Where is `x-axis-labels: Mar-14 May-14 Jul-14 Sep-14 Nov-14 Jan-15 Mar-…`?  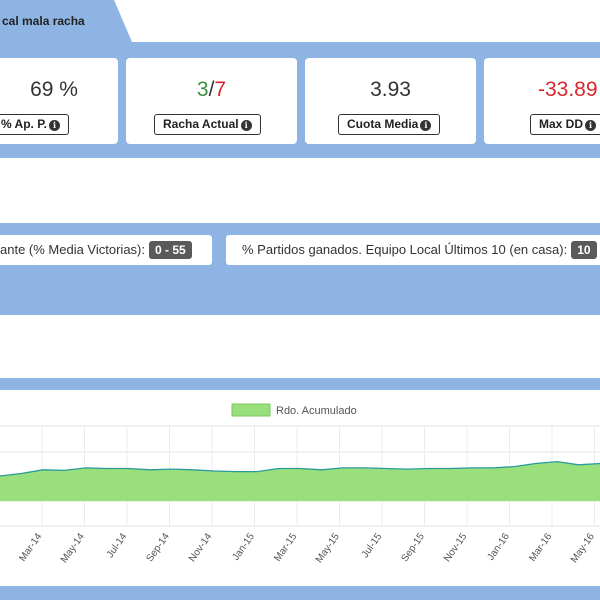
x-axis-labels: Mar-14 May-14 Jul-14 Sep-14 Nov-14 Jan-15 Mar-… is located at coordinates (307, 548).